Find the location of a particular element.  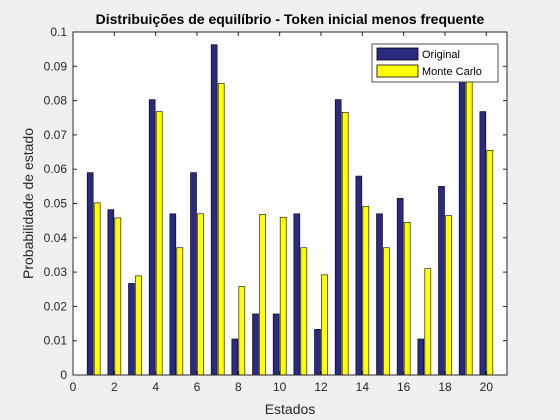

y-tick-label: 0.1 is located at coordinates (58, 32).